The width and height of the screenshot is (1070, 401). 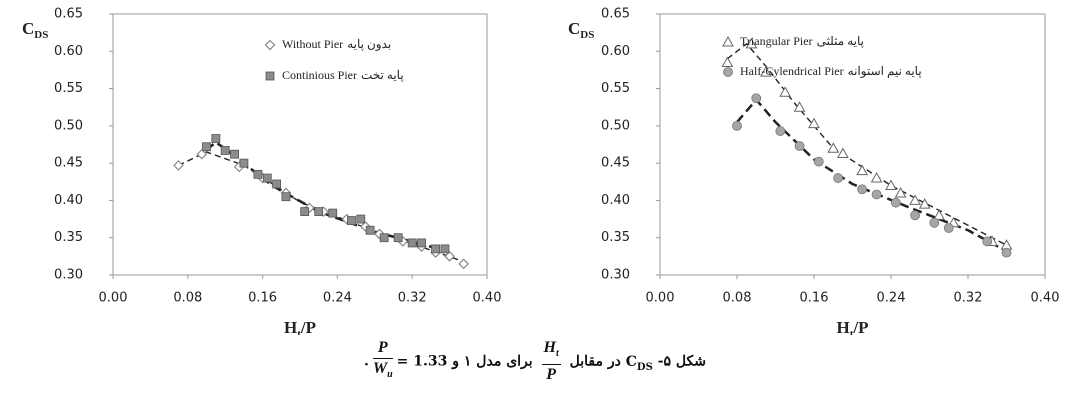 What do you see at coordinates (776, 41) in the screenshot?
I see `legend-label: Triangular Pier` at bounding box center [776, 41].